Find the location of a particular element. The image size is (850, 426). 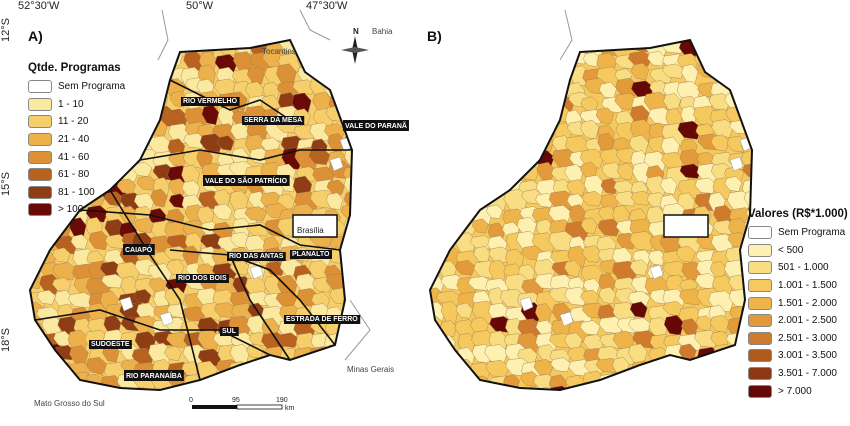

region-label: RIO VERMELHO is located at coordinates (210, 101).